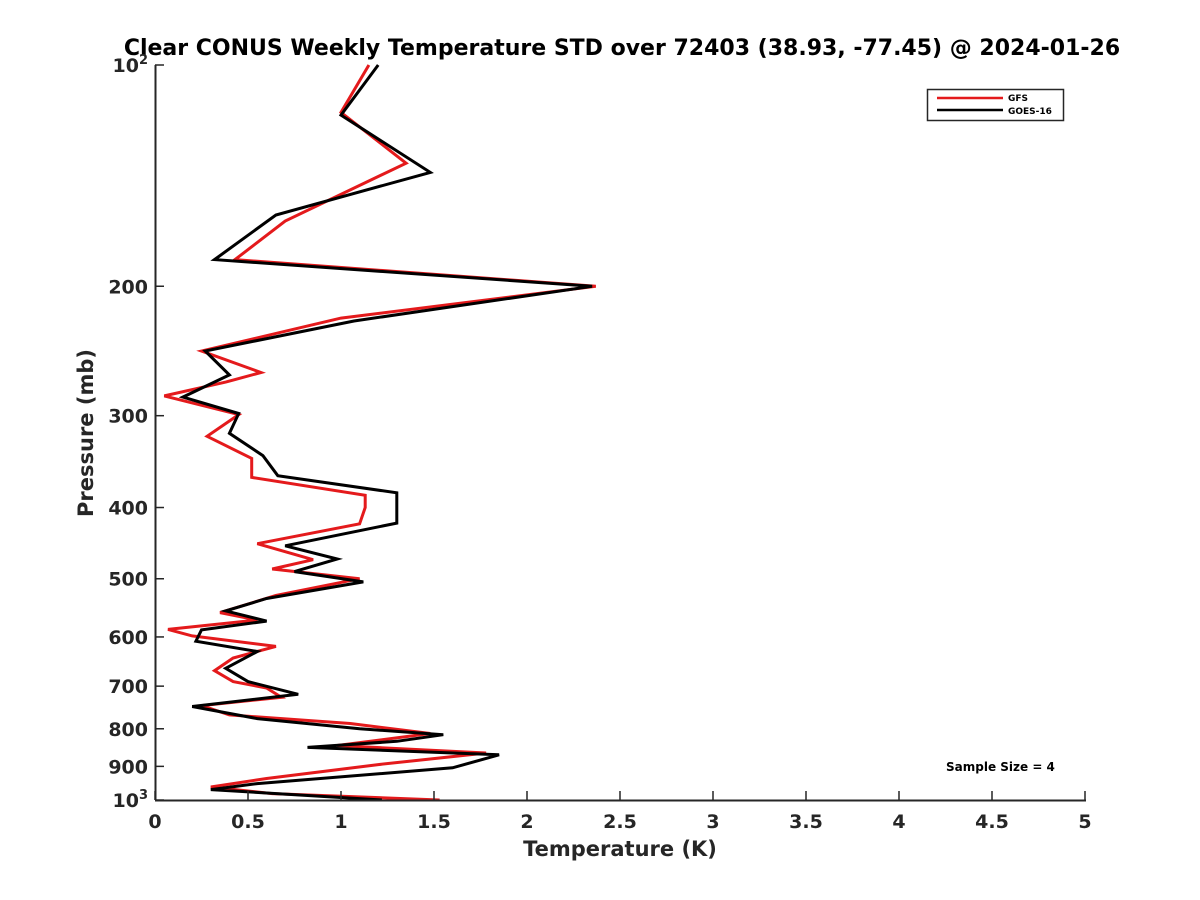  Describe the element at coordinates (992, 822) in the screenshot. I see `x-tick-label: 4.5` at that location.